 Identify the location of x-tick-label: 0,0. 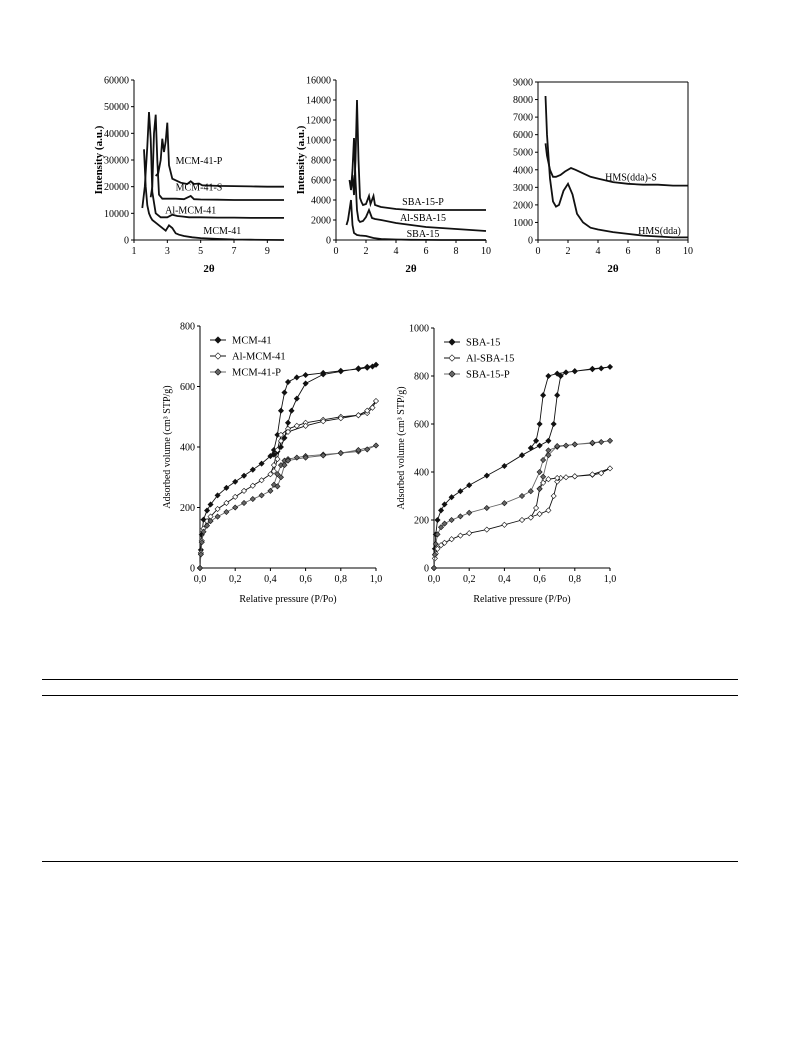
(200, 579).